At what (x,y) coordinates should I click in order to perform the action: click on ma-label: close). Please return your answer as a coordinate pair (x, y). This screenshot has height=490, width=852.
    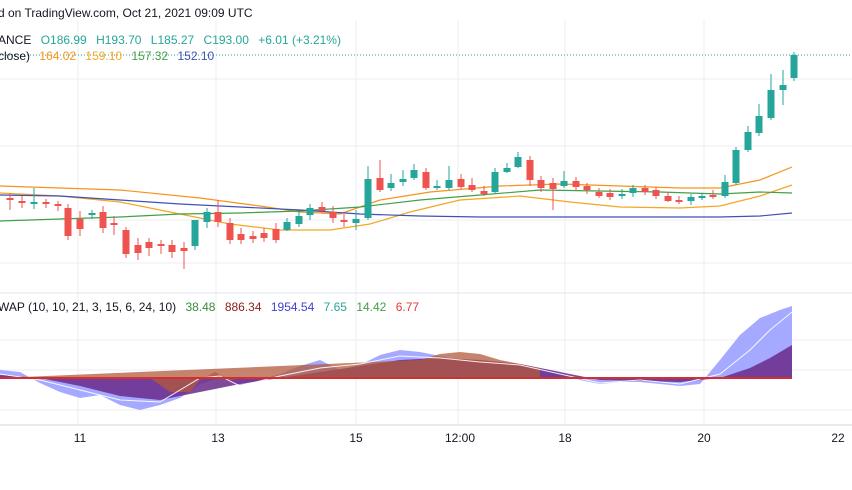
    Looking at the image, I should click on (15, 56).